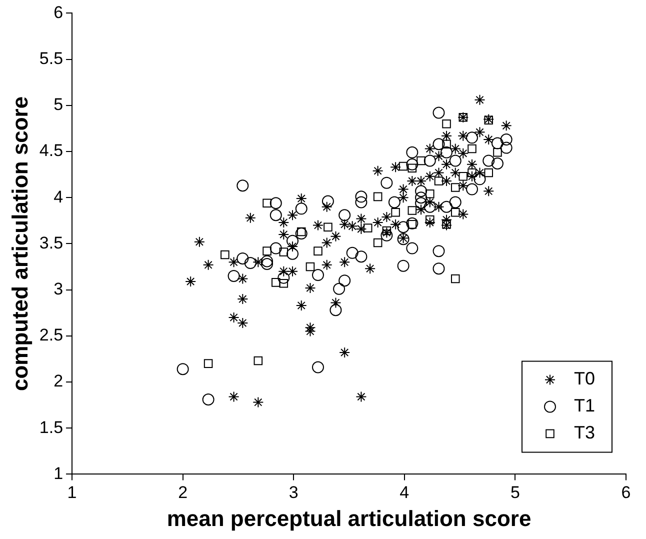  I want to click on x-tick-label: 3, so click(293, 492).